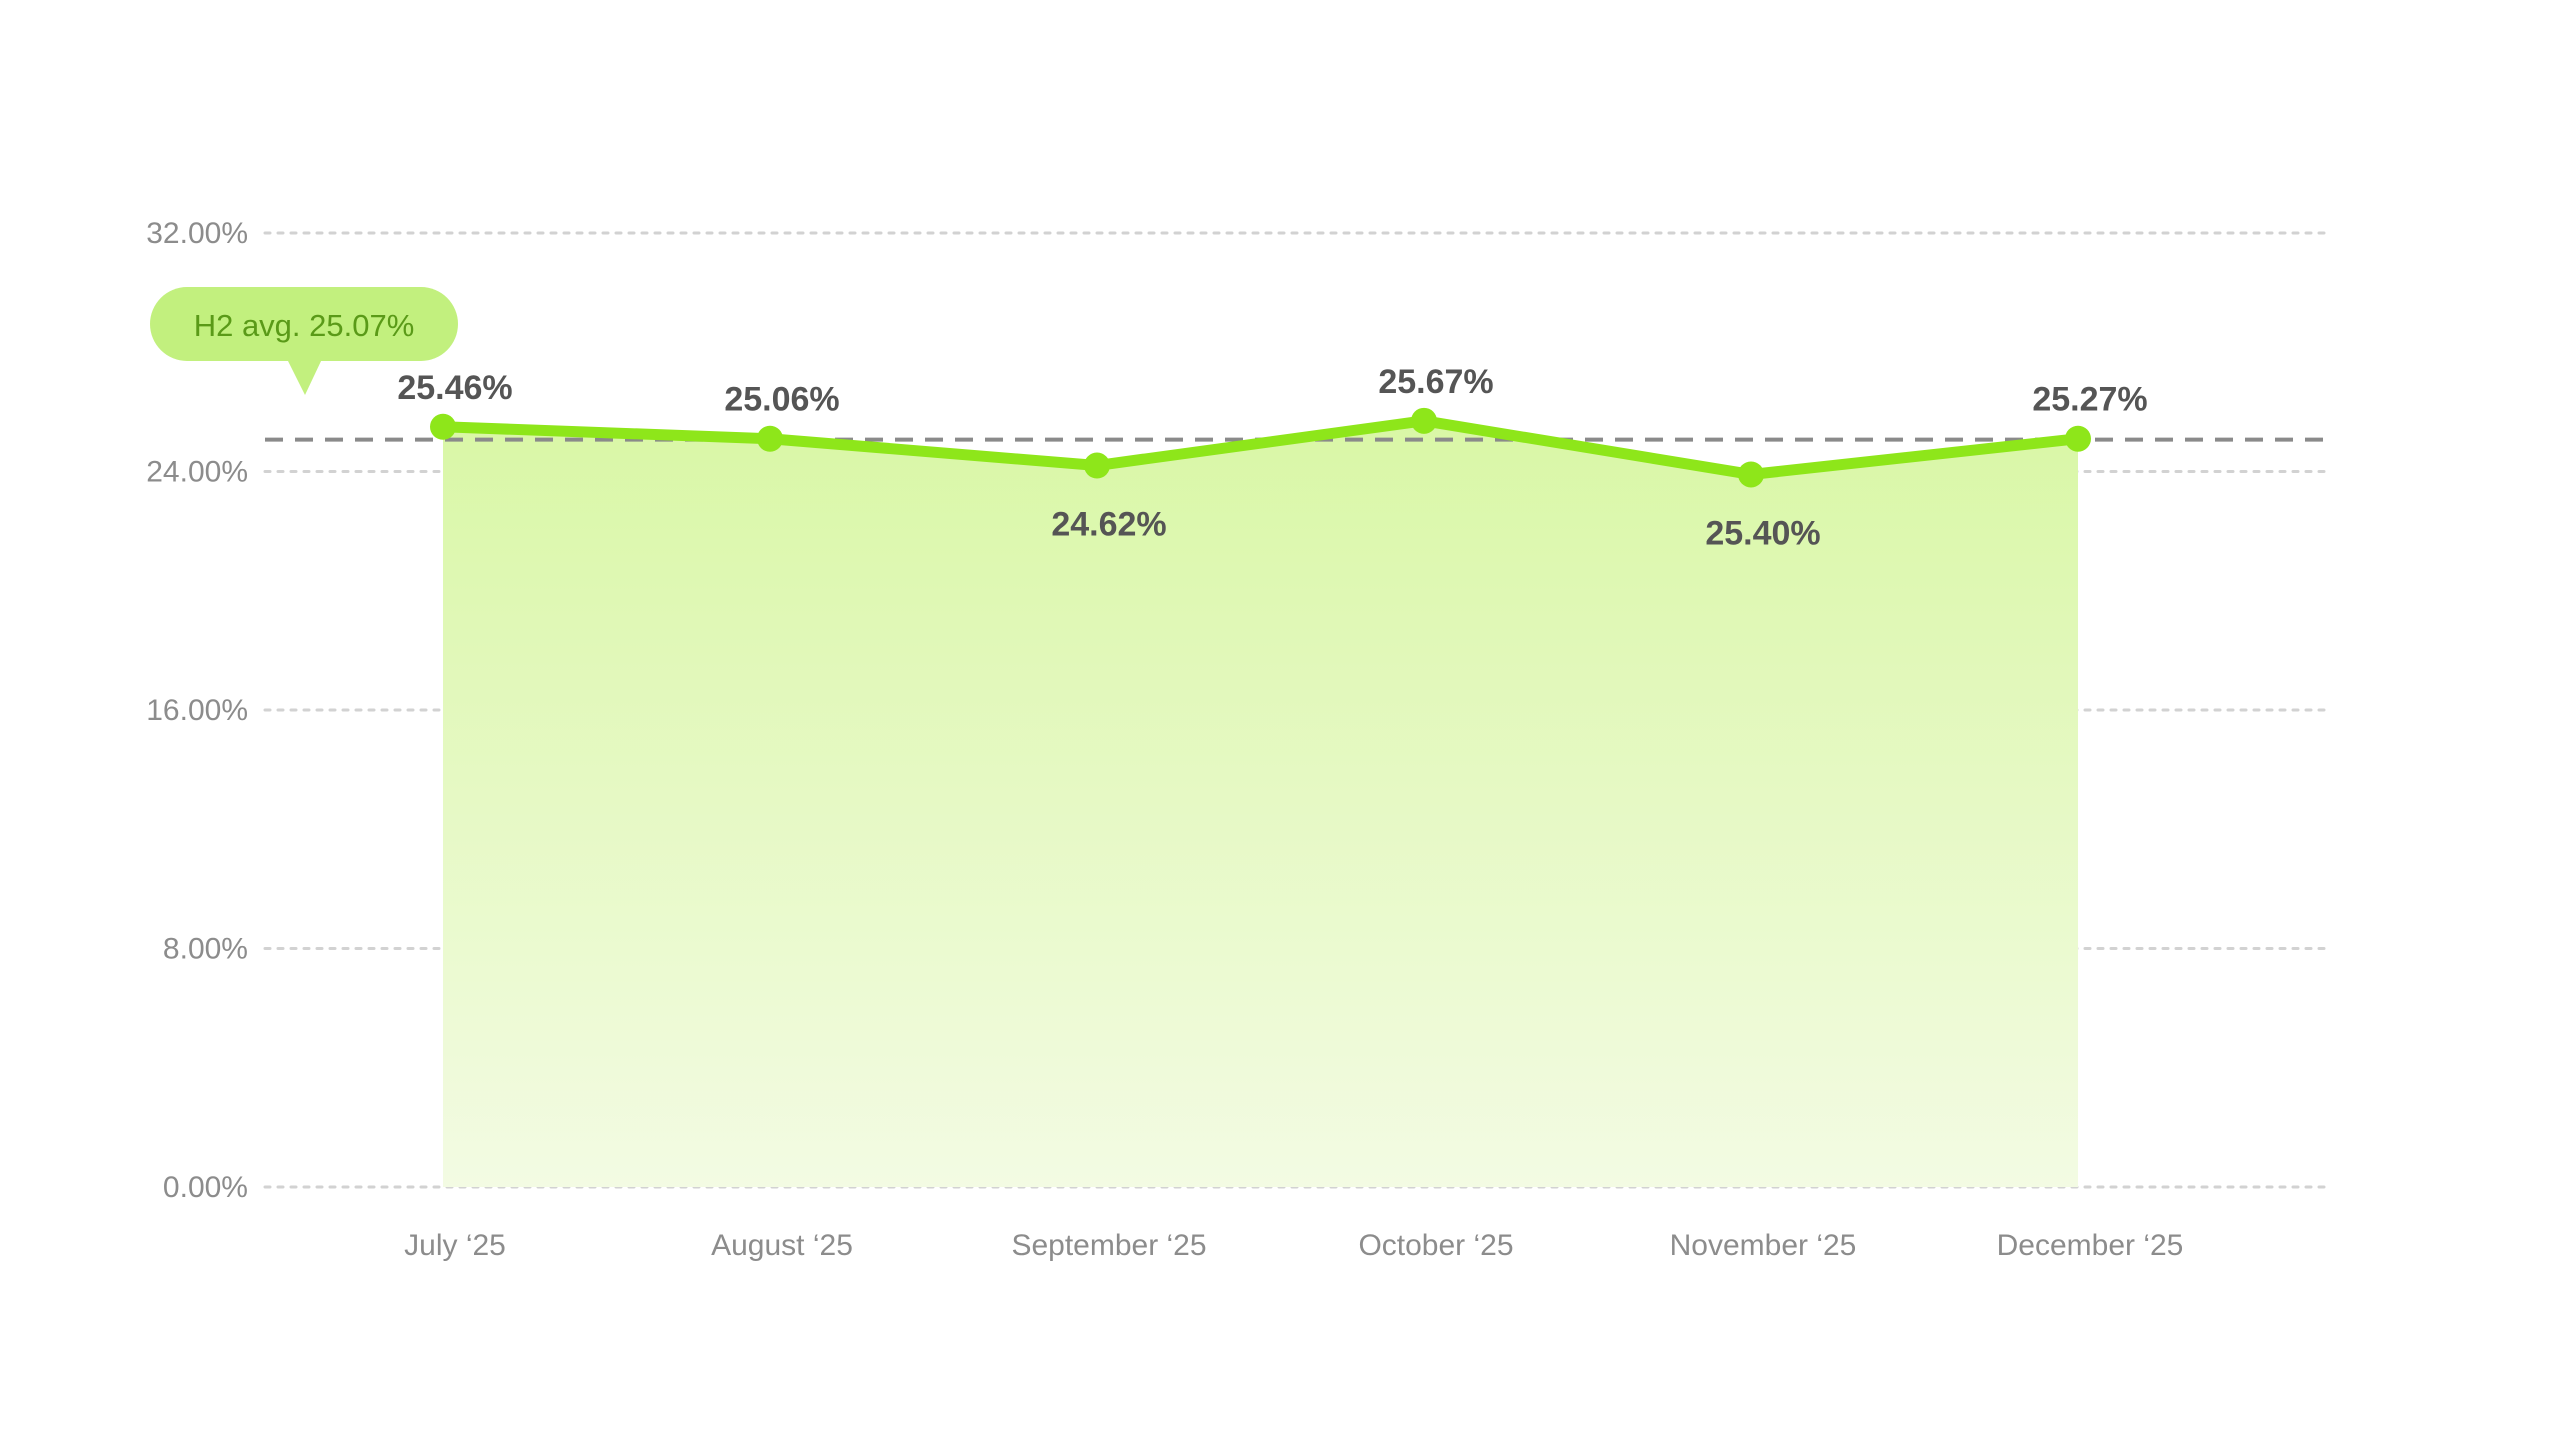 The height and width of the screenshot is (1445, 2560). What do you see at coordinates (1108, 525) in the screenshot?
I see `data-label: 24.62%` at bounding box center [1108, 525].